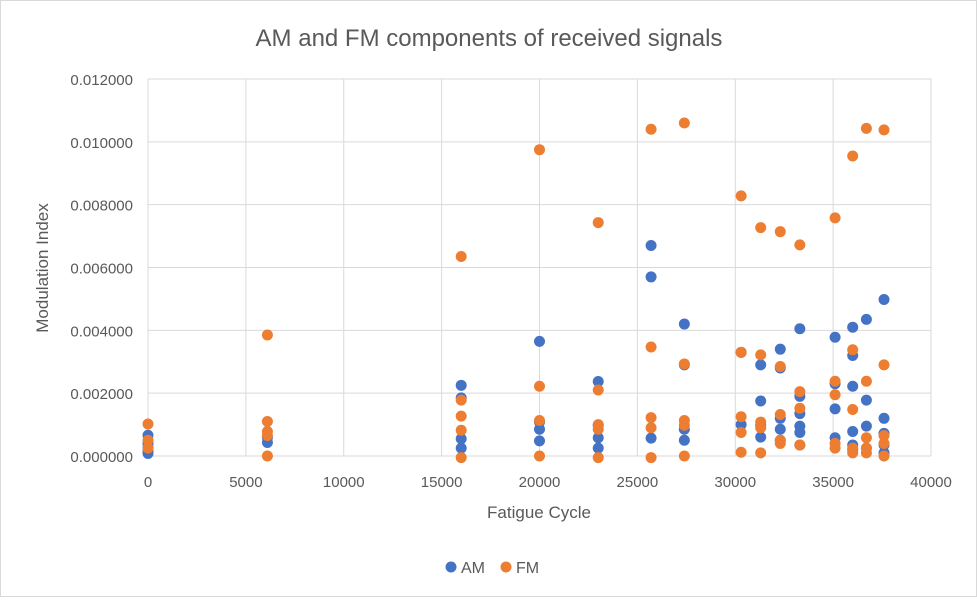 The image size is (977, 601). I want to click on x-tick-label: 0, so click(148, 482).